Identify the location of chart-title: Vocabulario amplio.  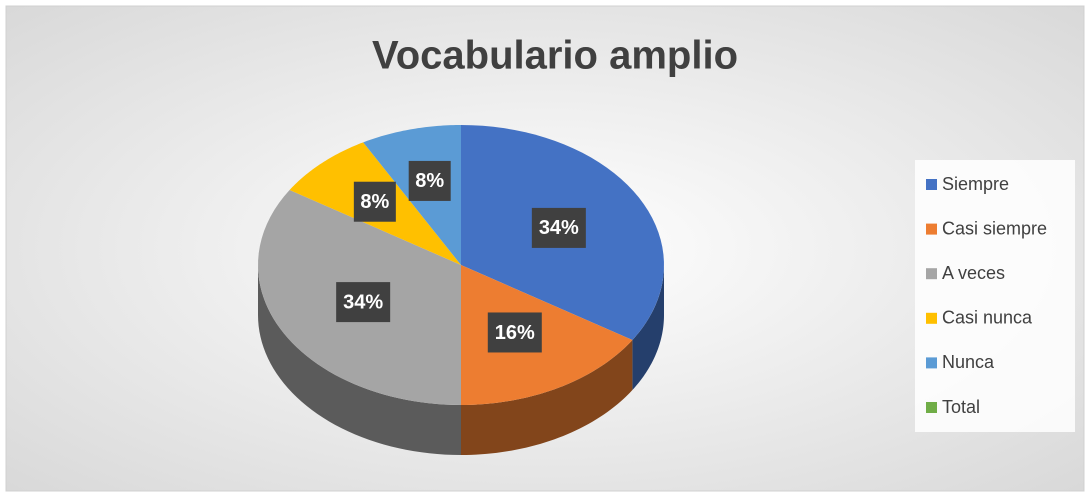
(555, 56).